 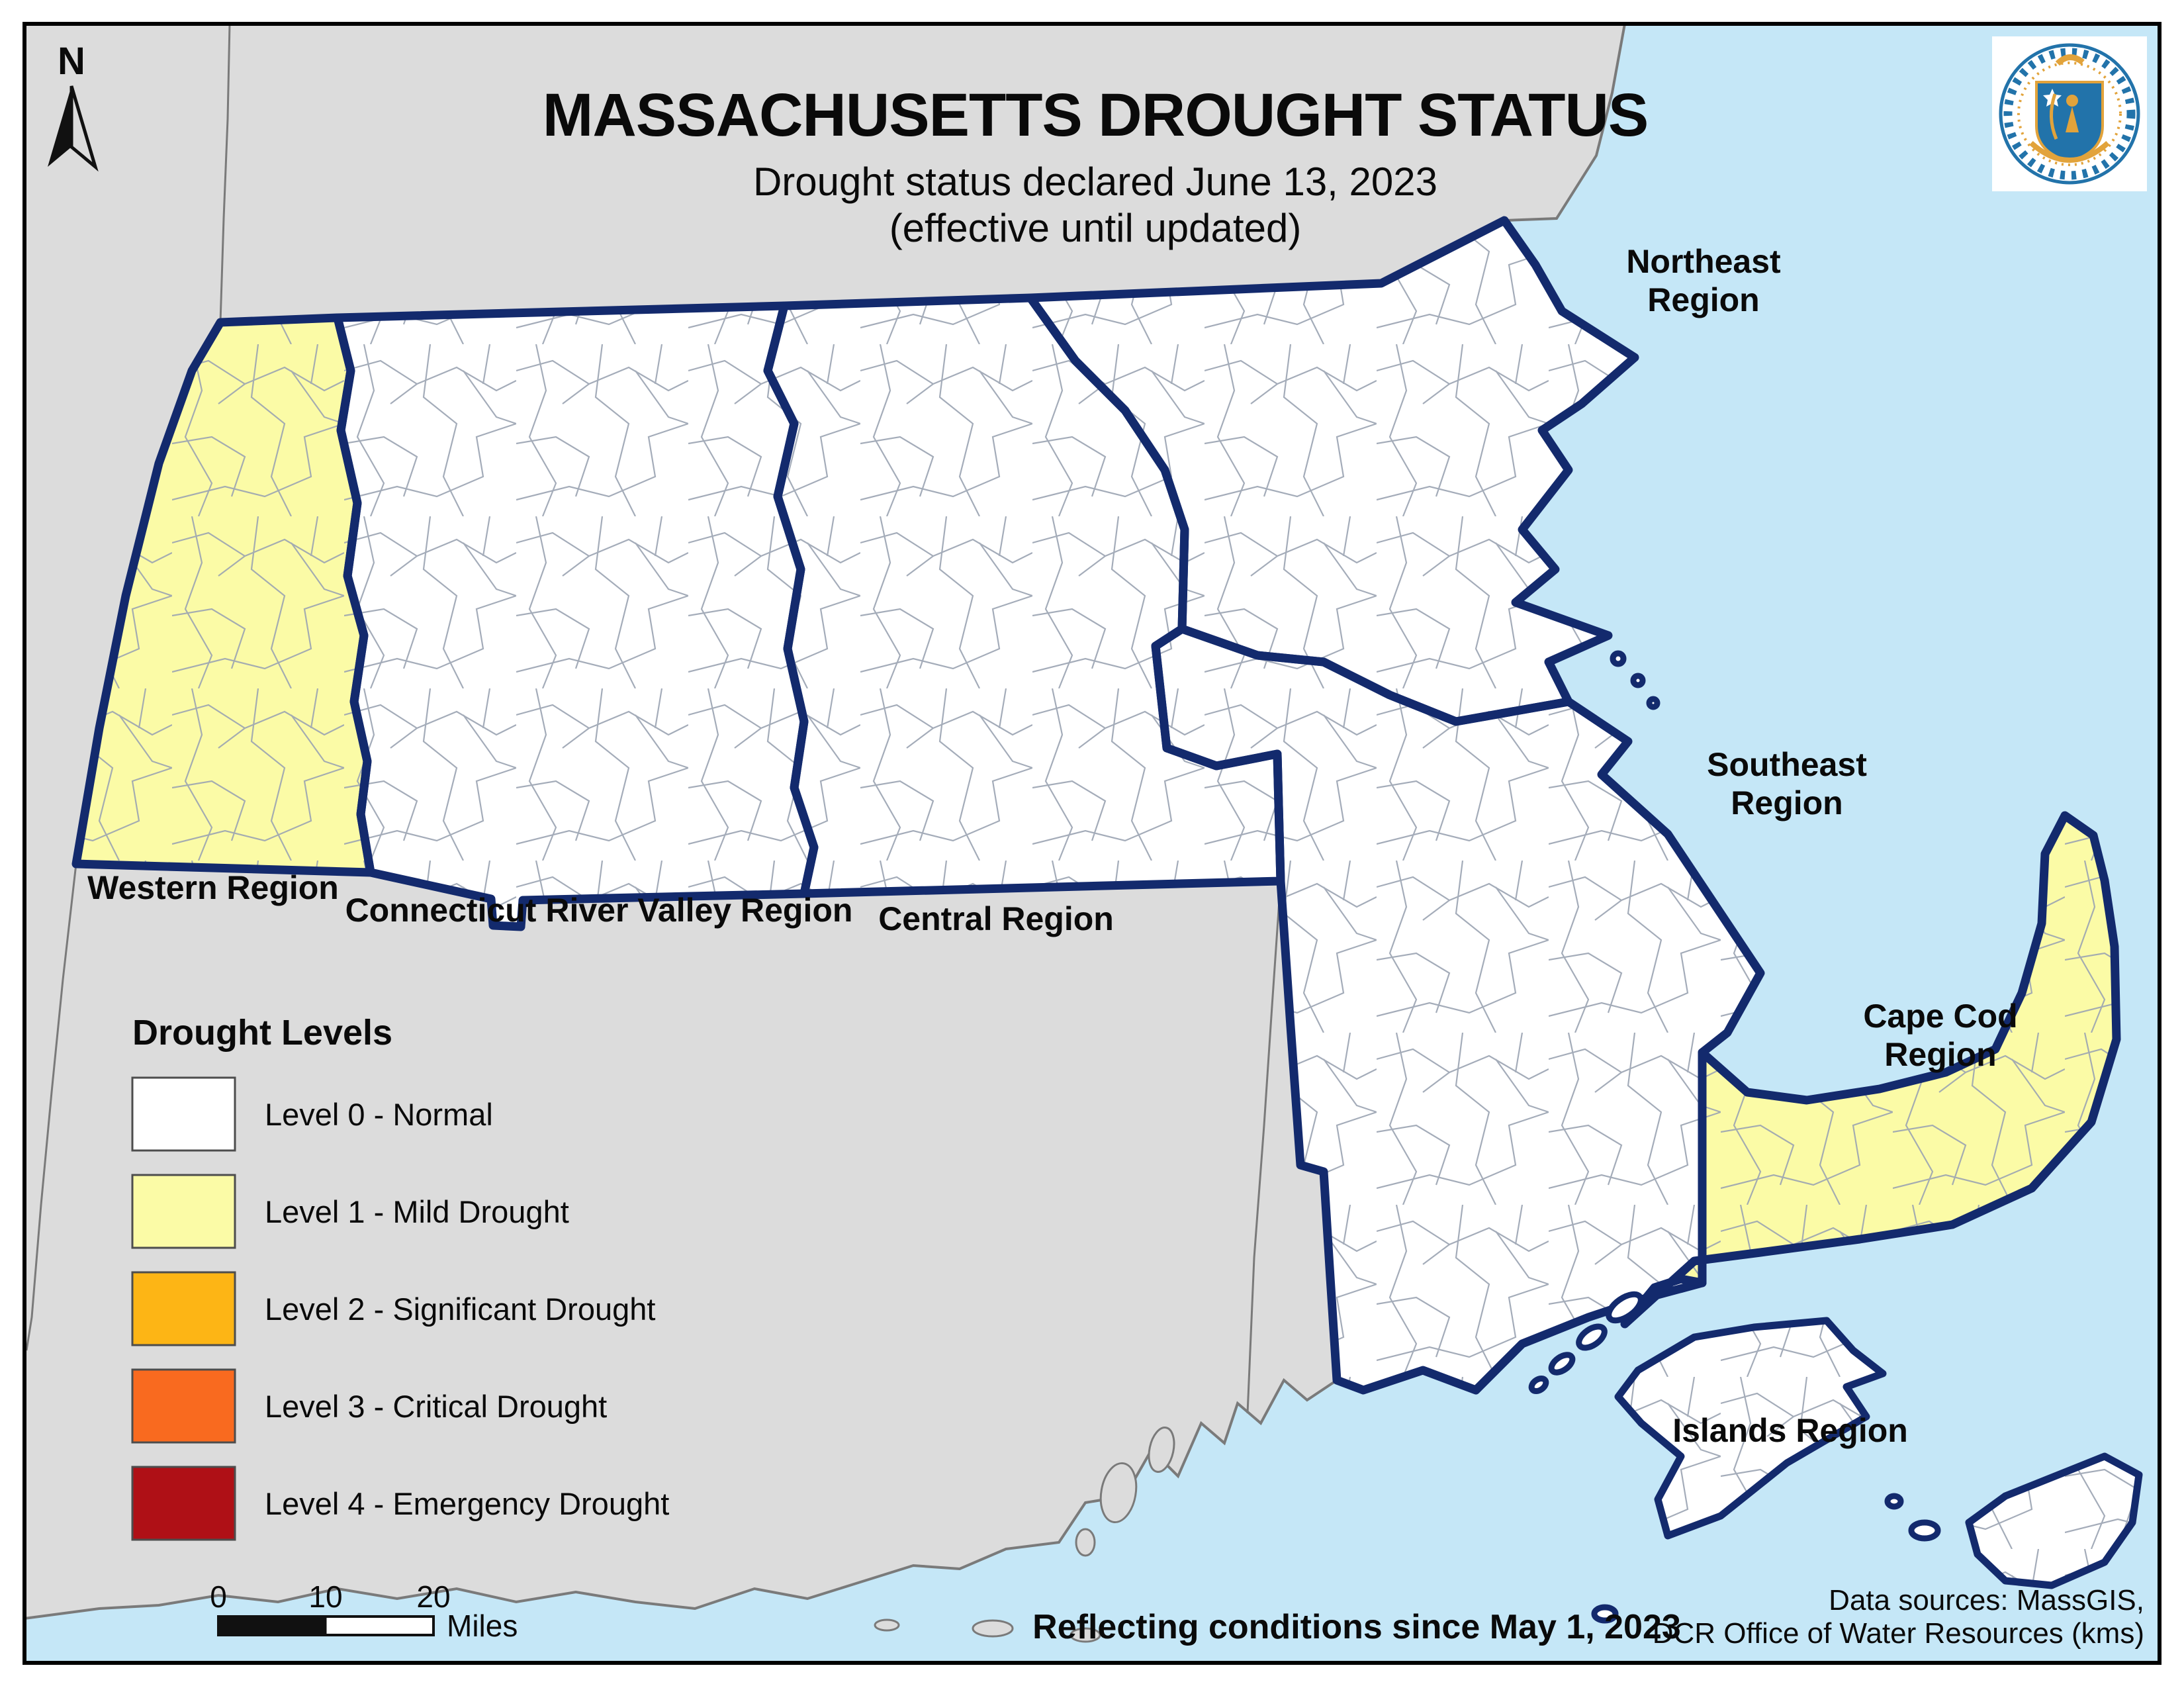 I want to click on north-arrow: N, so click(x=73, y=106).